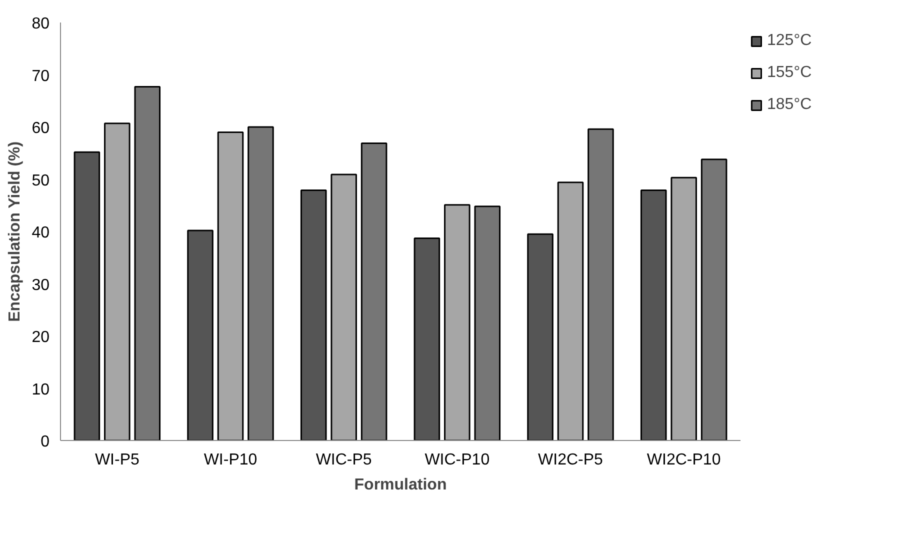  Describe the element at coordinates (41, 24) in the screenshot. I see `y-tick-label: 80` at that location.